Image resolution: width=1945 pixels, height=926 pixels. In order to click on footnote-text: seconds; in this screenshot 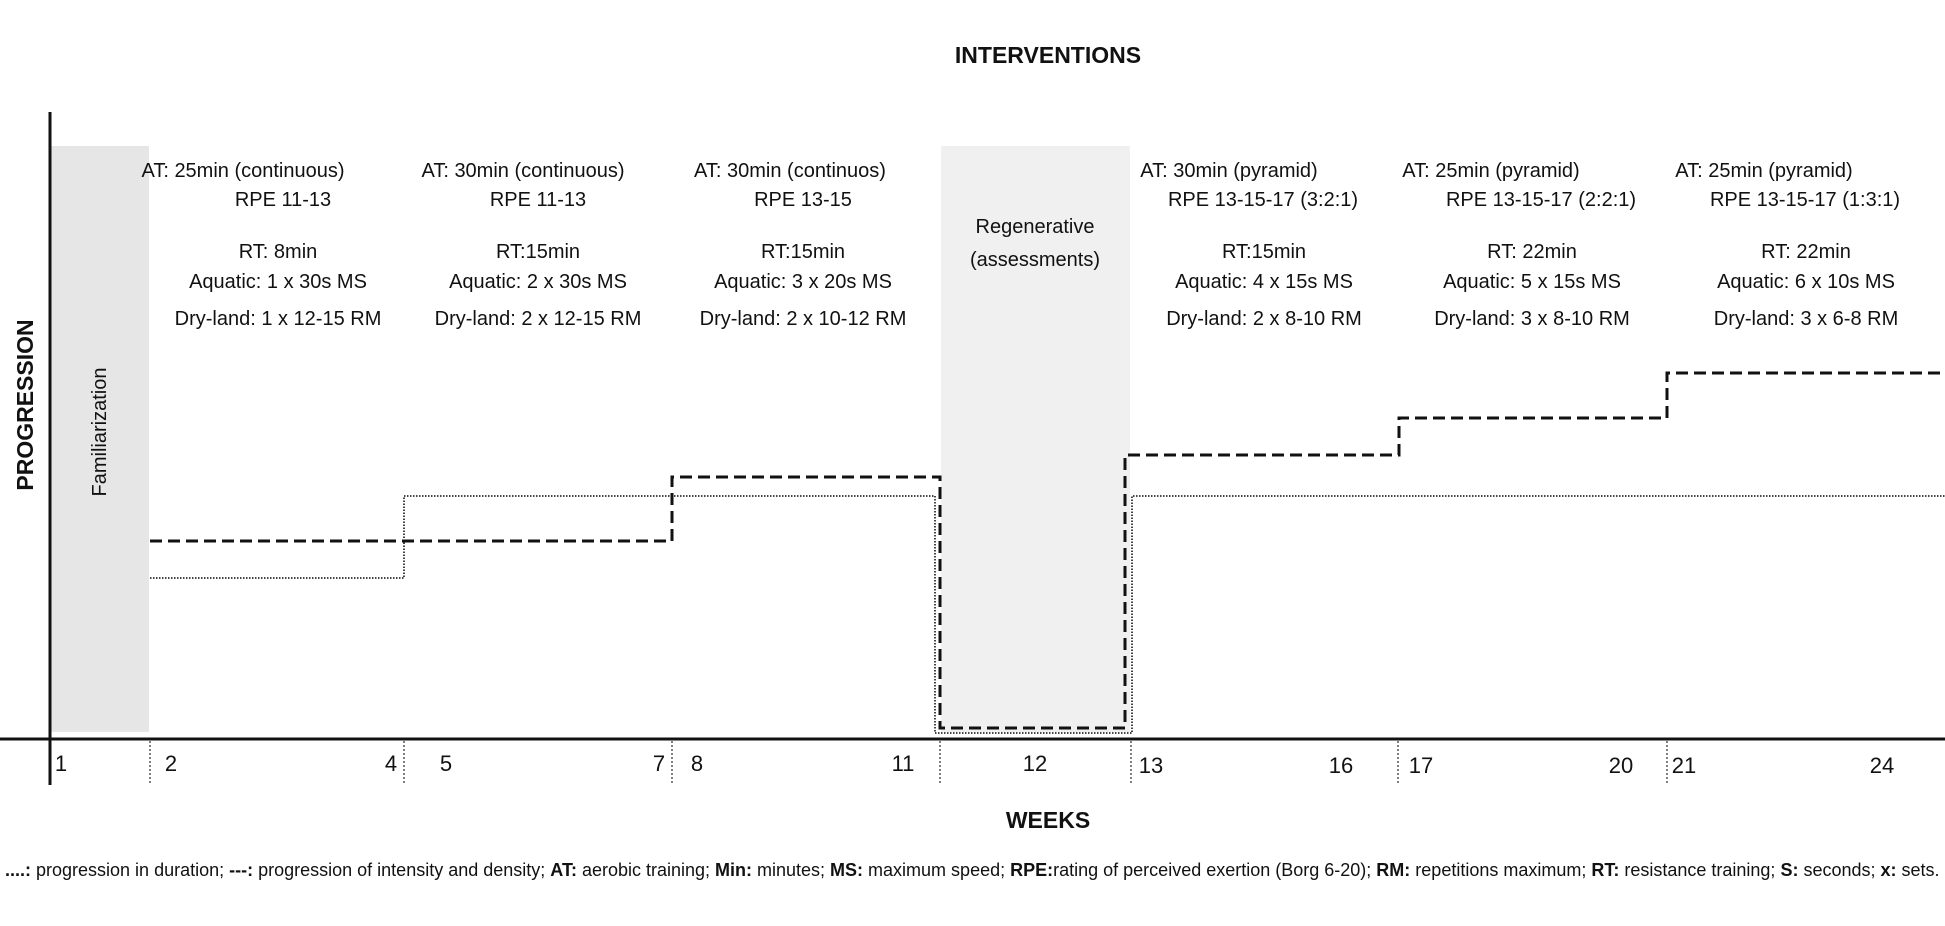, I will do `click(1839, 870)`.